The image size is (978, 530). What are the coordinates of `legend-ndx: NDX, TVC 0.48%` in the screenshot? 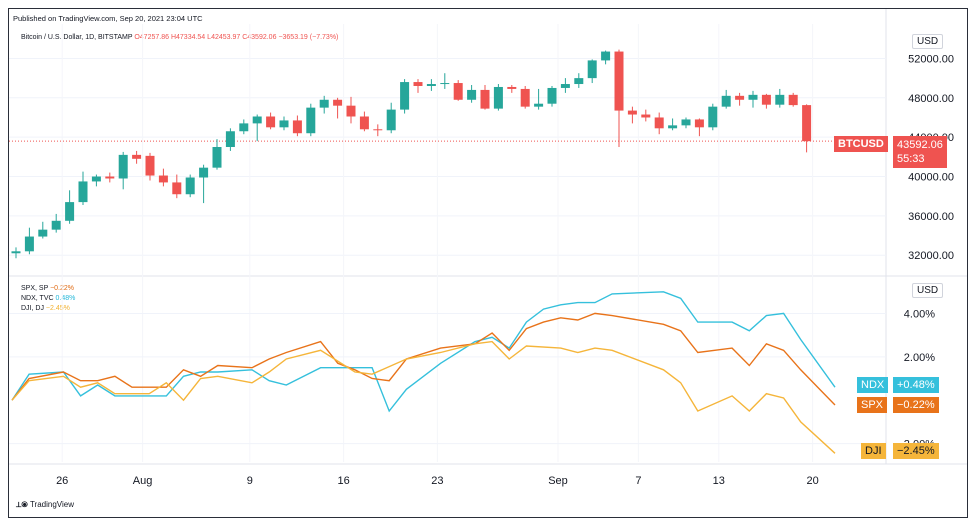 It's located at (48, 299).